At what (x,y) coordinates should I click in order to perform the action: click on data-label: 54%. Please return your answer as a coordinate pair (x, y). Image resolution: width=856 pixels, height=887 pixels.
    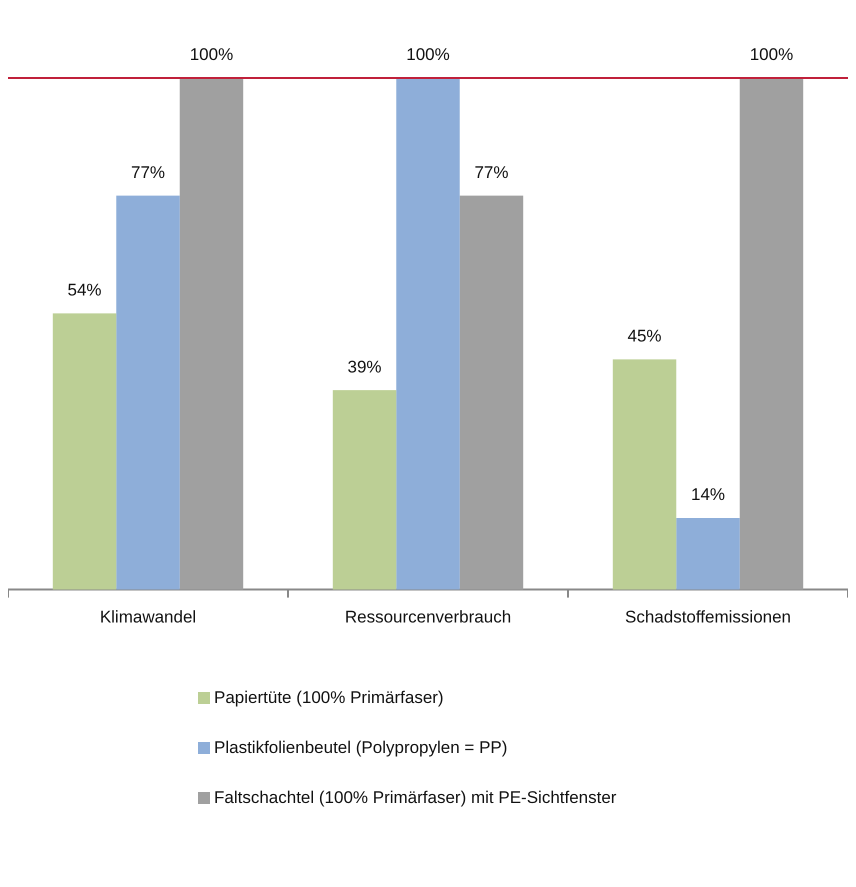
    Looking at the image, I should click on (85, 290).